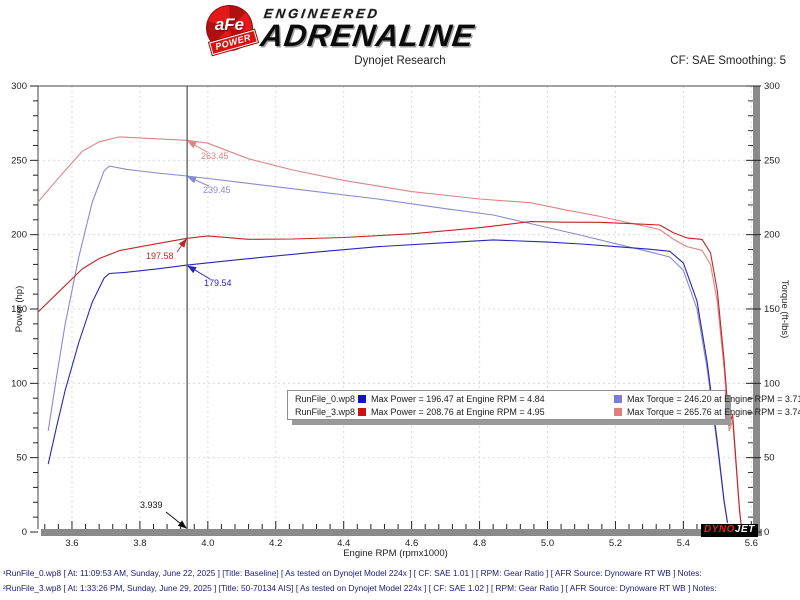 The width and height of the screenshot is (800, 600). Describe the element at coordinates (547, 543) in the screenshot. I see `x-tick-label: 5.0` at that location.